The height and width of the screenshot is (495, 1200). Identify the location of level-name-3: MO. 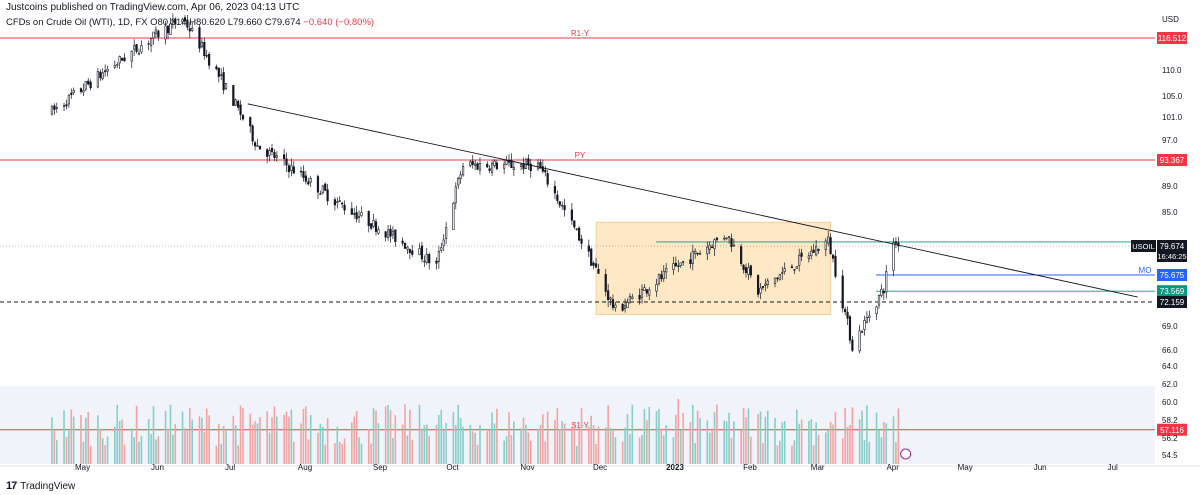
(1145, 270).